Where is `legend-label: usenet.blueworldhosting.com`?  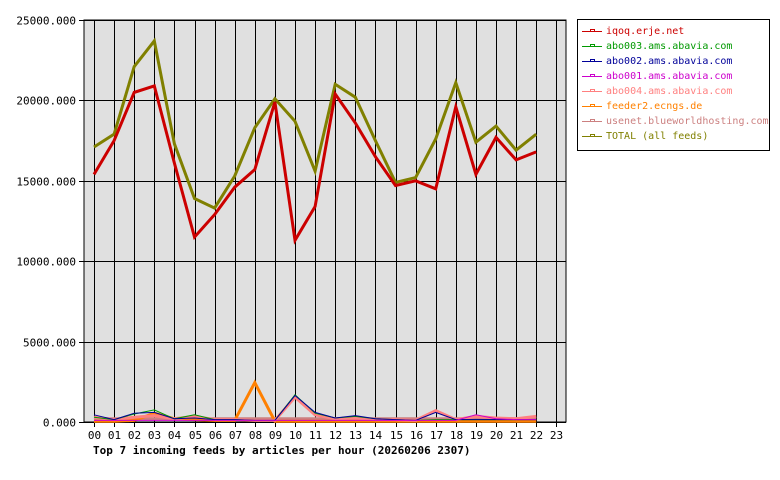 legend-label: usenet.blueworldhosting.com is located at coordinates (687, 121).